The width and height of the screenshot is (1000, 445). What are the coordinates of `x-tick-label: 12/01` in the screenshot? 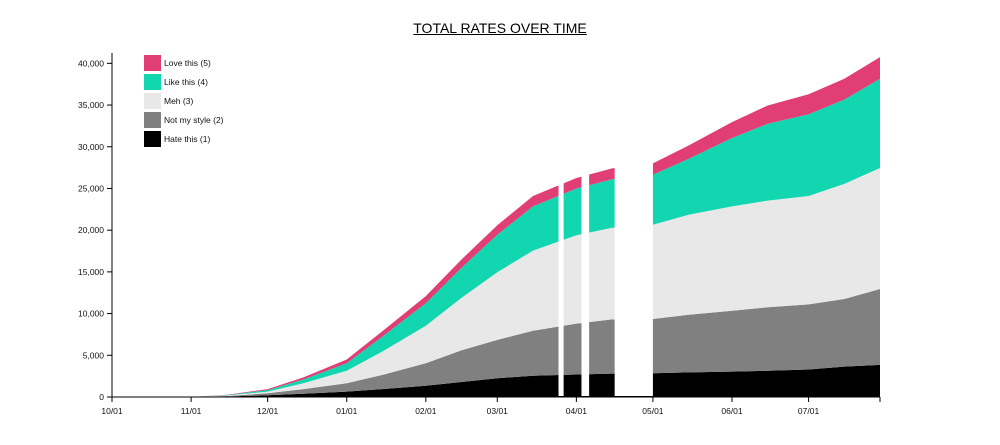 It's located at (268, 411).